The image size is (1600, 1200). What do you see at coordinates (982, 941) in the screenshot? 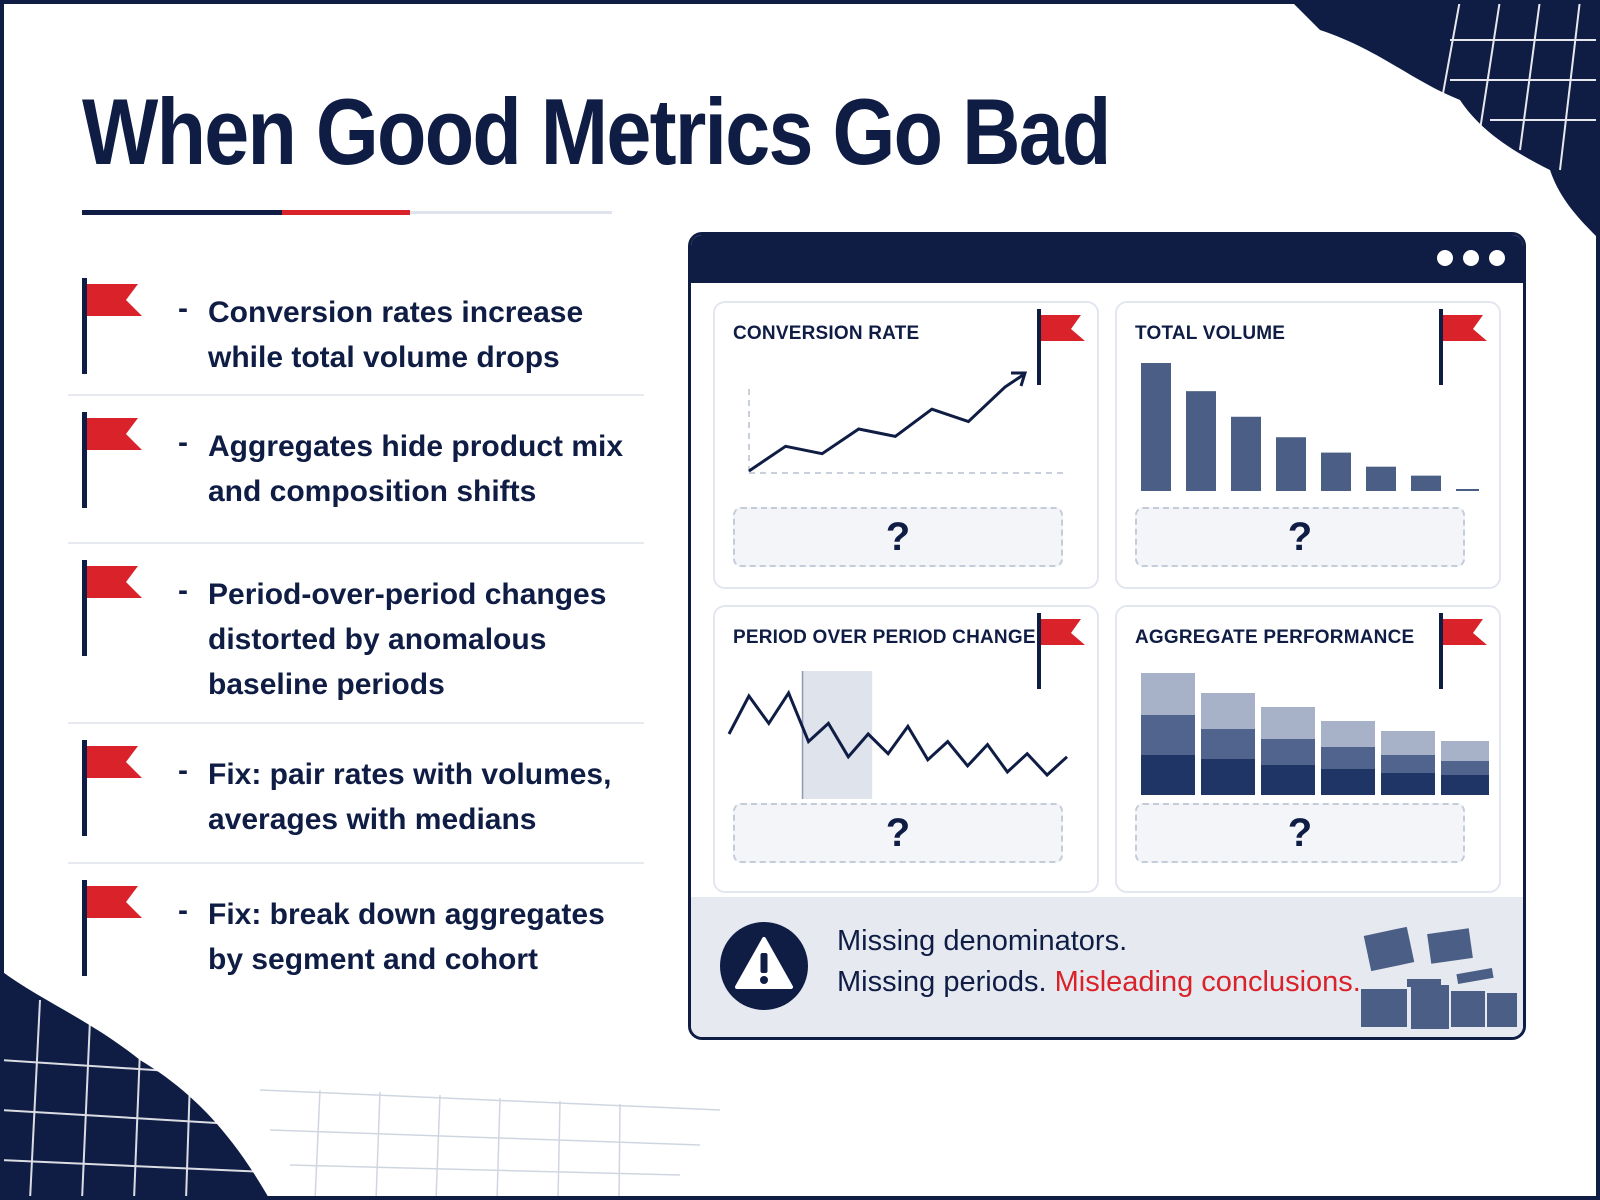
I see `alert-line-1: Missing denominators.` at bounding box center [982, 941].